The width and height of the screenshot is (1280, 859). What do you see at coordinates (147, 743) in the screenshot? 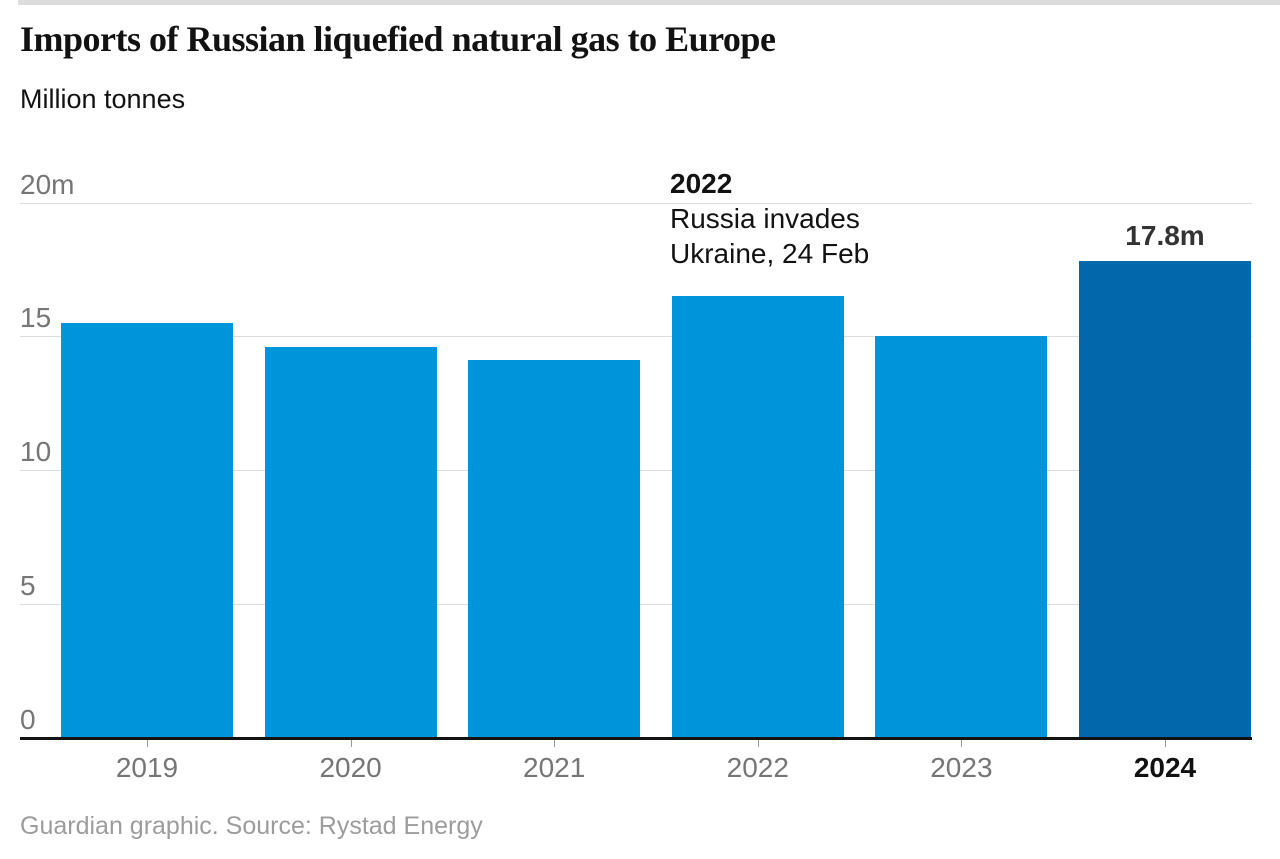
I see `x-axis-tick-2019` at bounding box center [147, 743].